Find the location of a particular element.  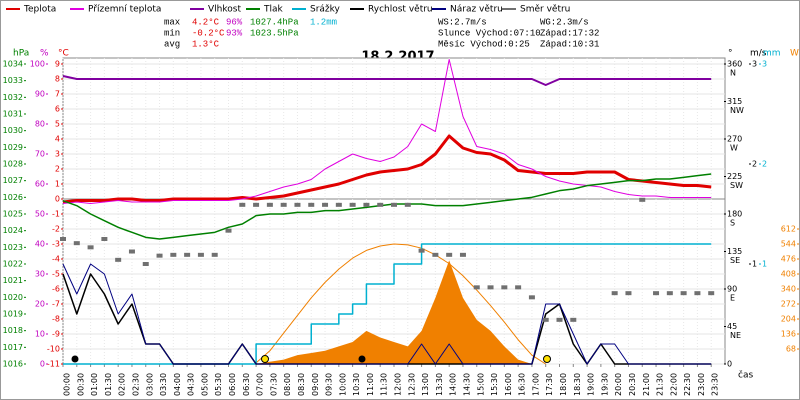

info-text: WG:2.3m/s is located at coordinates (564, 22).